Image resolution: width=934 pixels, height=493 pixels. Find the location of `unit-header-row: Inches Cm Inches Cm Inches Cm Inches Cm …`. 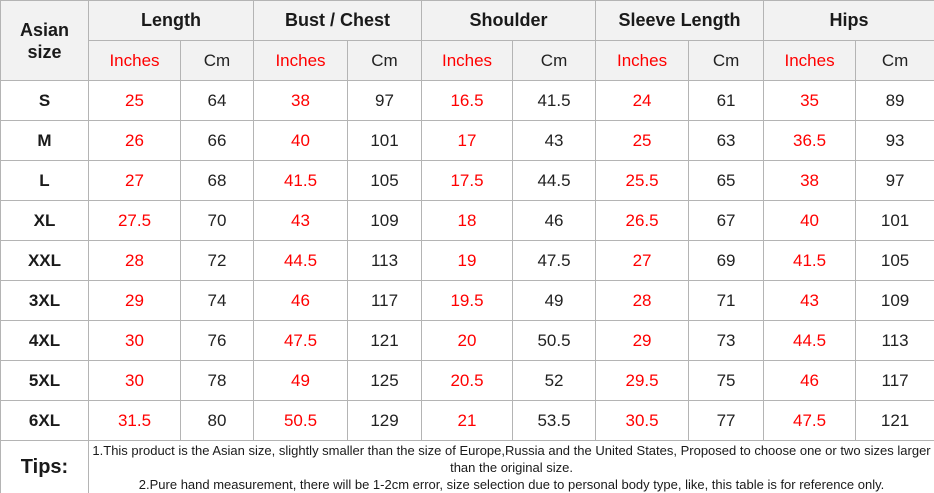

unit-header-row: Inches Cm Inches Cm Inches Cm Inches Cm … is located at coordinates (467, 60).